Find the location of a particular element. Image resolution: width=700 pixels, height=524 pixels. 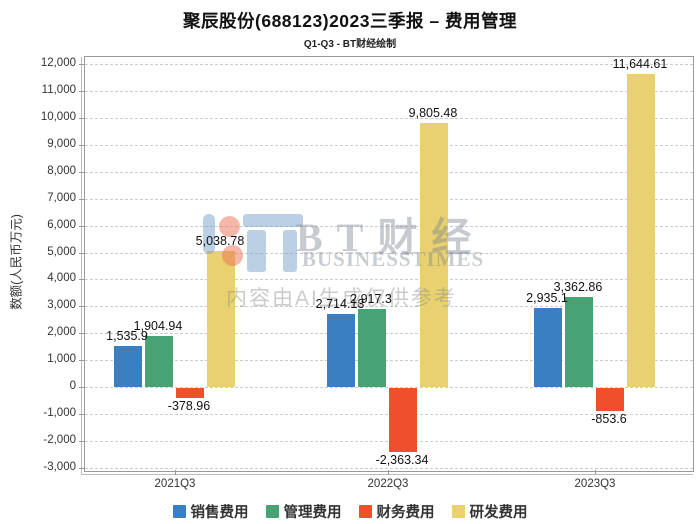

y-tick-label: 5,000 is located at coordinates (61, 251).